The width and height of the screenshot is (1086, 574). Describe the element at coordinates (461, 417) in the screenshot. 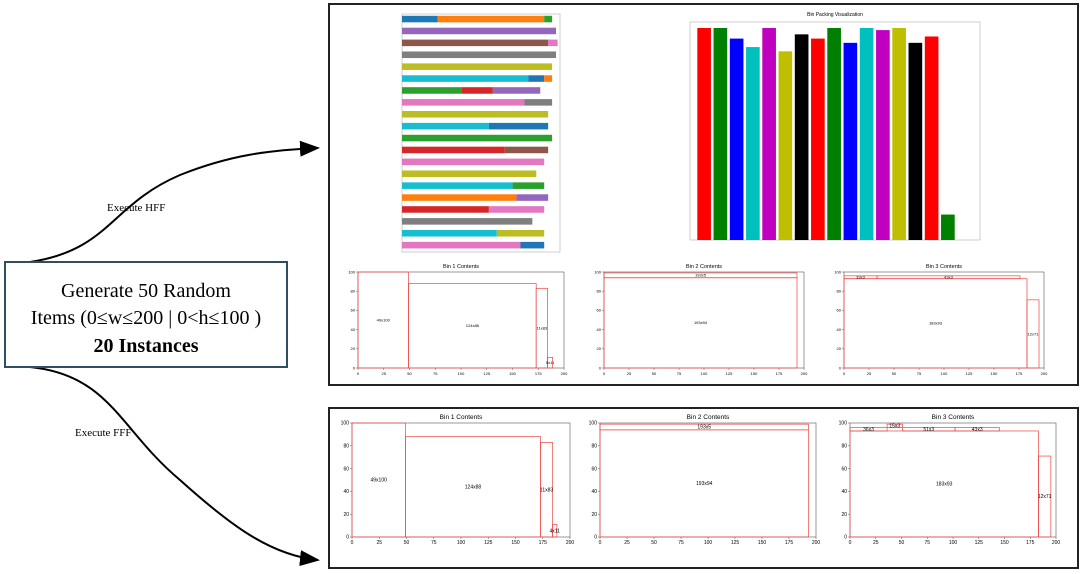

I see `bin-title: Bin 1 Contents` at that location.